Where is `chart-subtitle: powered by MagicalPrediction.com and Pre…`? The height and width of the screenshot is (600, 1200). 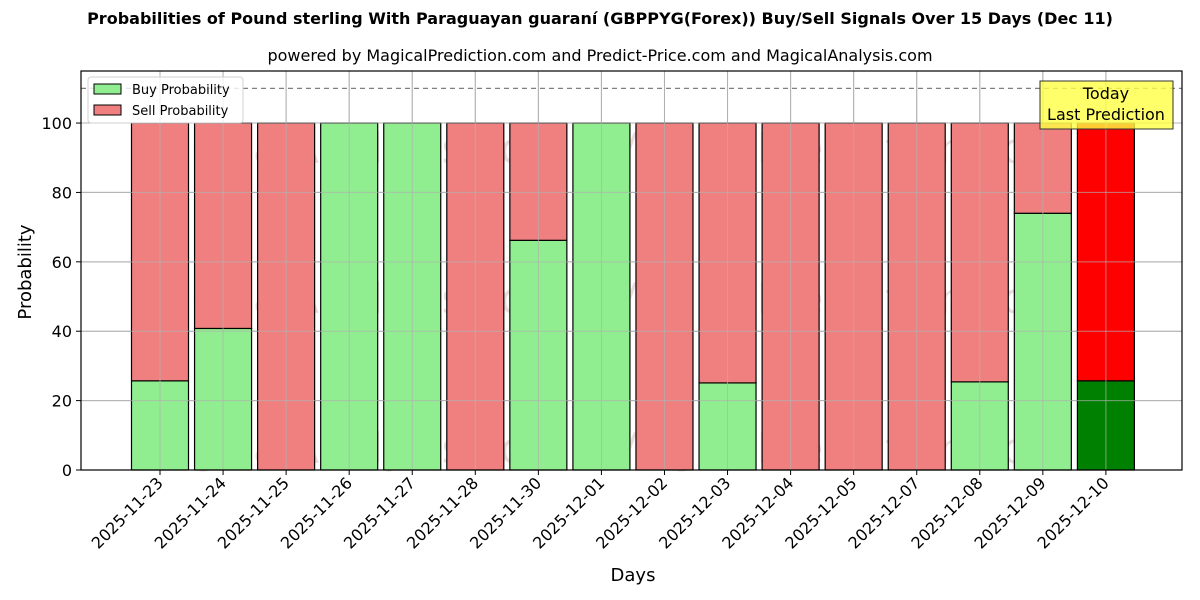 chart-subtitle: powered by MagicalPrediction.com and Pre… is located at coordinates (600, 55).